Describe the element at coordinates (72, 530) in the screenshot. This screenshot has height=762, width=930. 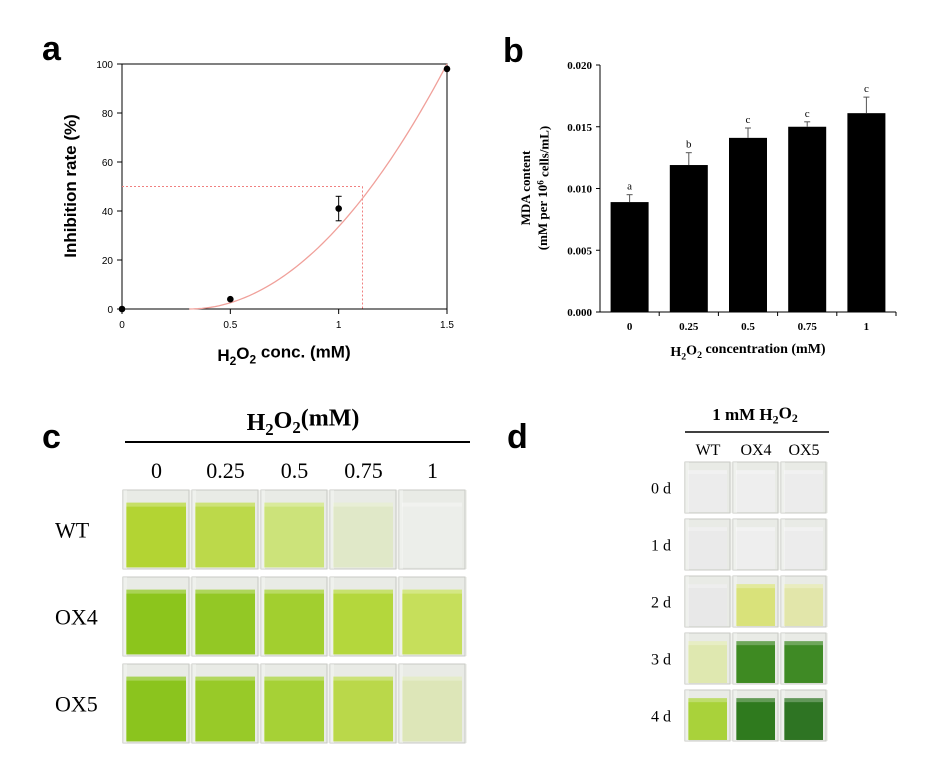
I see `photo-c-row-label: WT` at that location.